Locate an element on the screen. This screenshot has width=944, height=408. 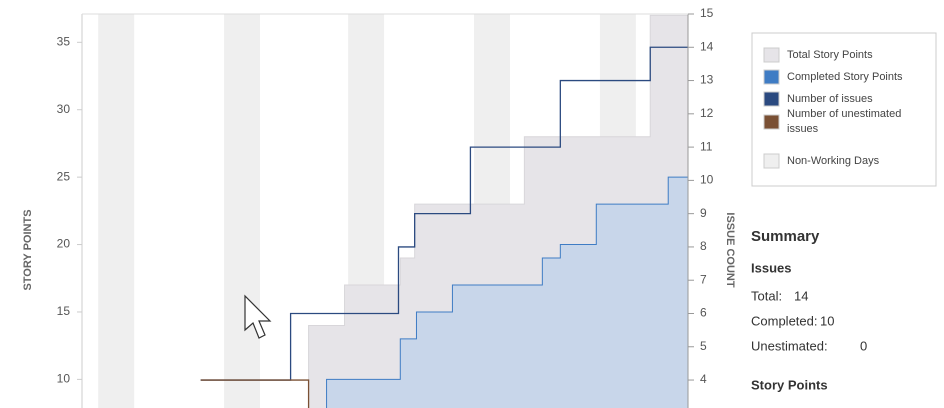
y2-tick-label: 4 is located at coordinates (703, 379).